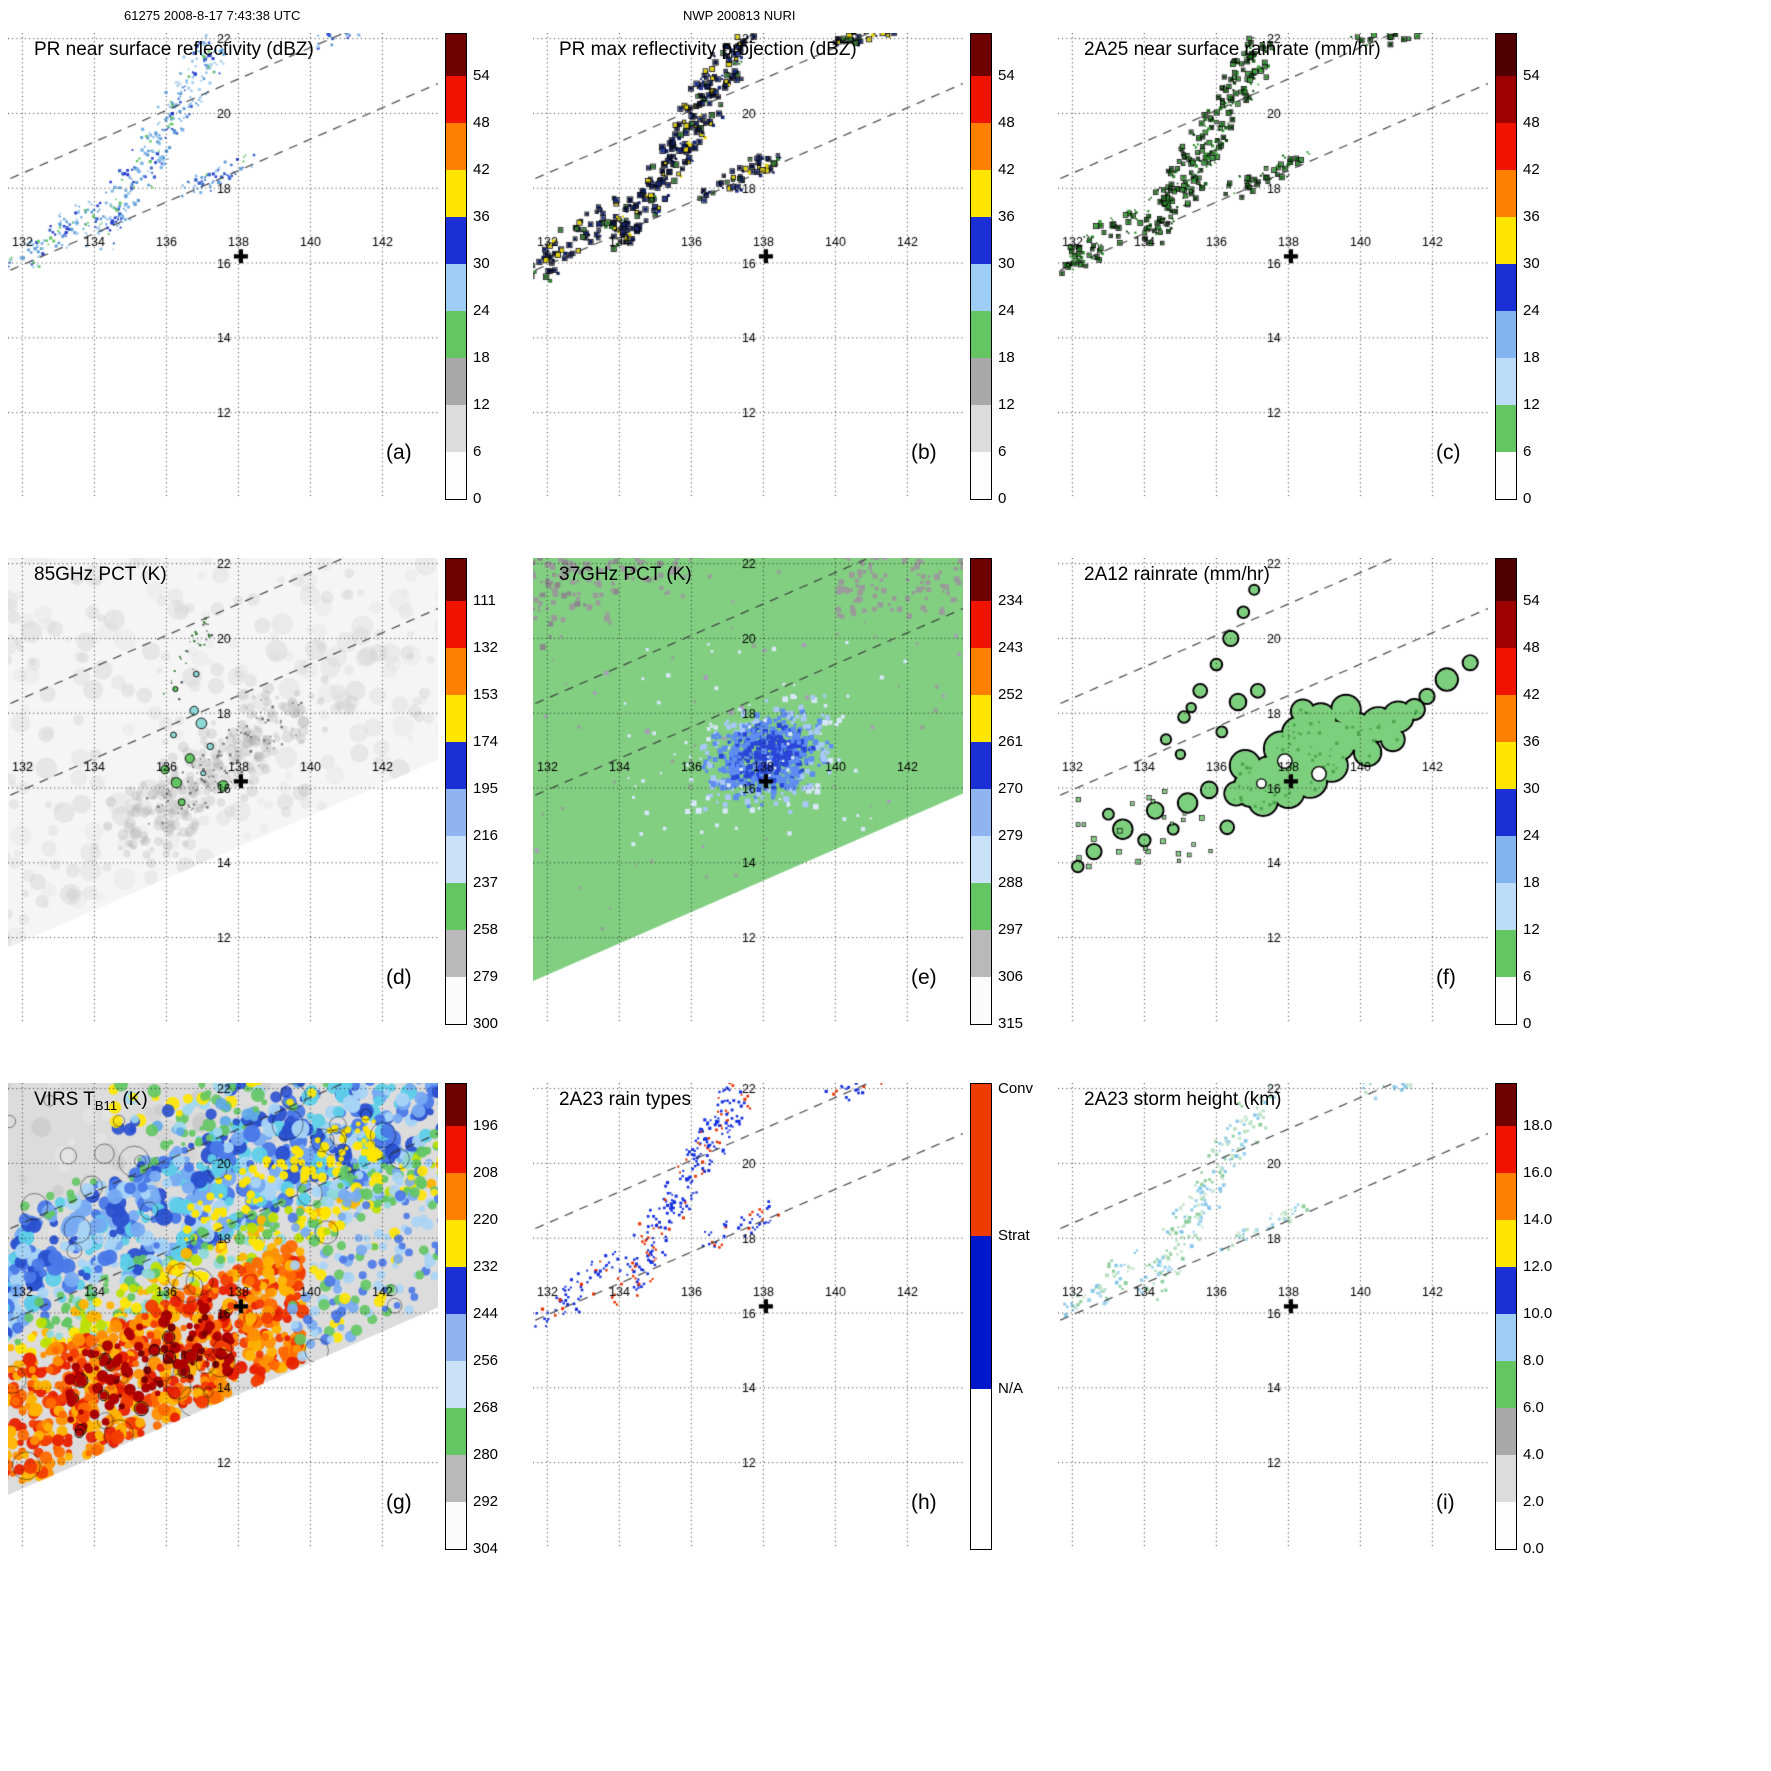 The width and height of the screenshot is (1771, 1771). Describe the element at coordinates (486, 694) in the screenshot. I see `colorbar-label: 153` at that location.